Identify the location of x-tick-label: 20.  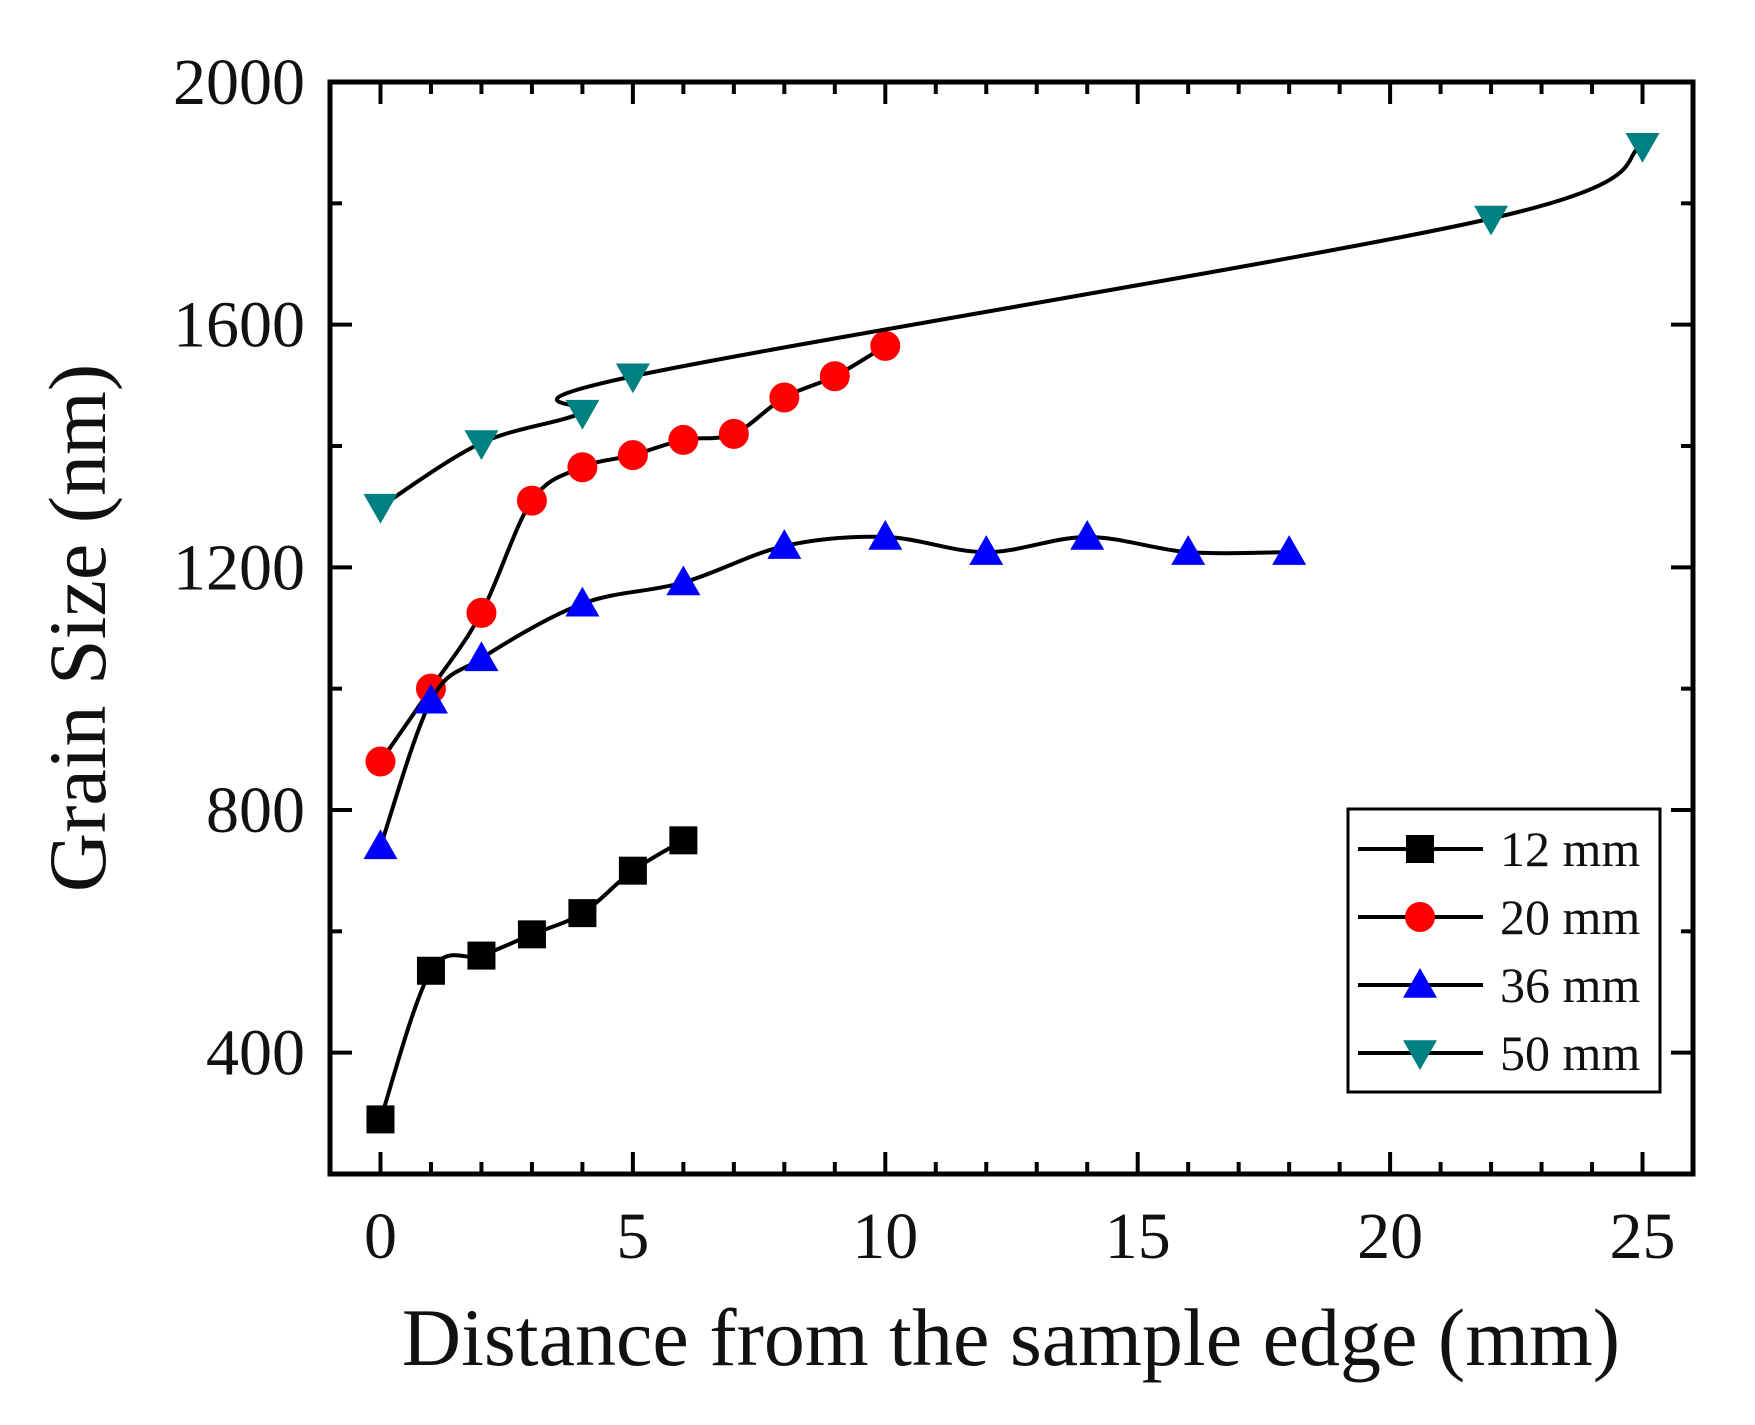
(1390, 1236).